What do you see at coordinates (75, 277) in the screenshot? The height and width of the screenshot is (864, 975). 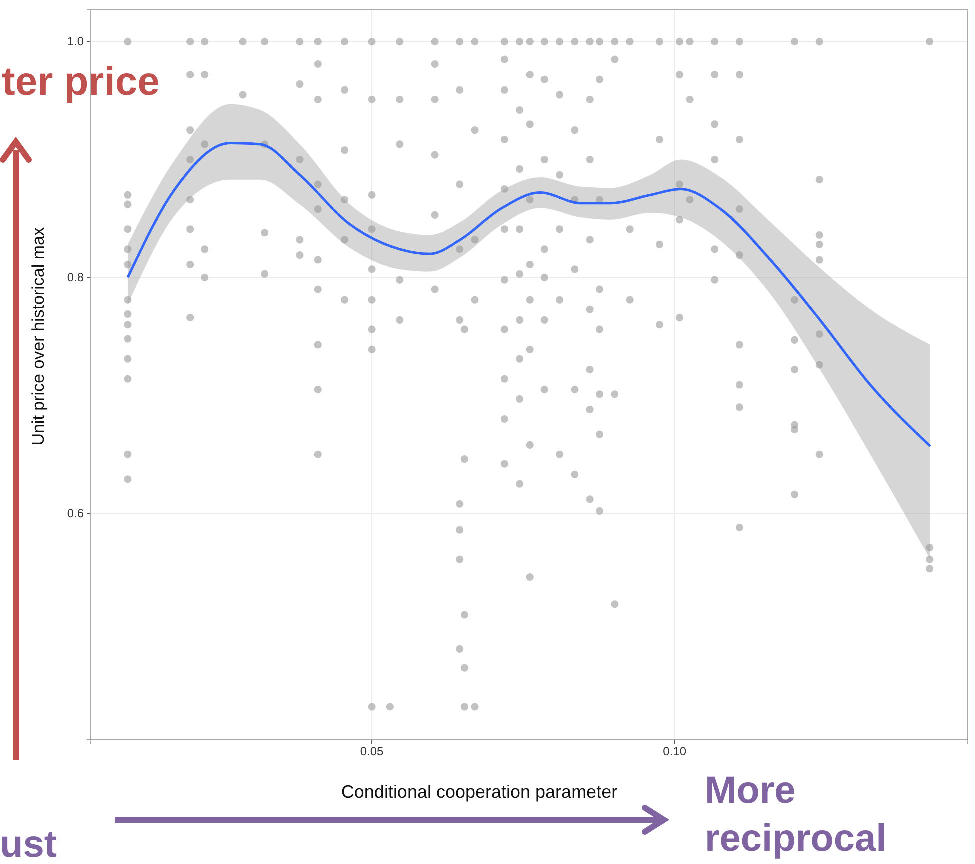 I see `y-tick-label: 0.8` at bounding box center [75, 277].